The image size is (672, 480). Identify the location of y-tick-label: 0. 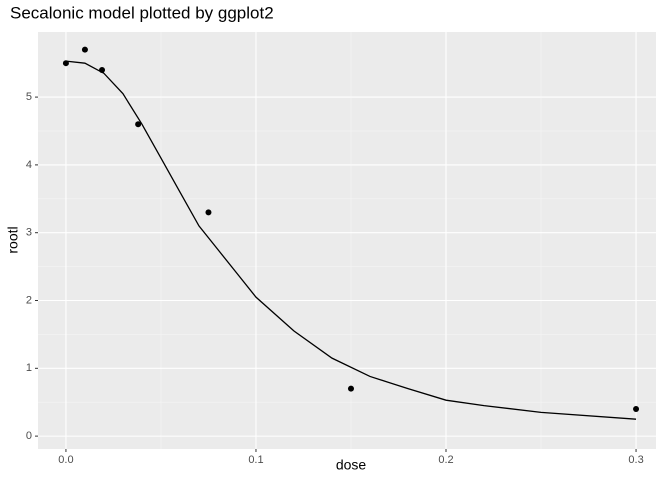
(29, 436).